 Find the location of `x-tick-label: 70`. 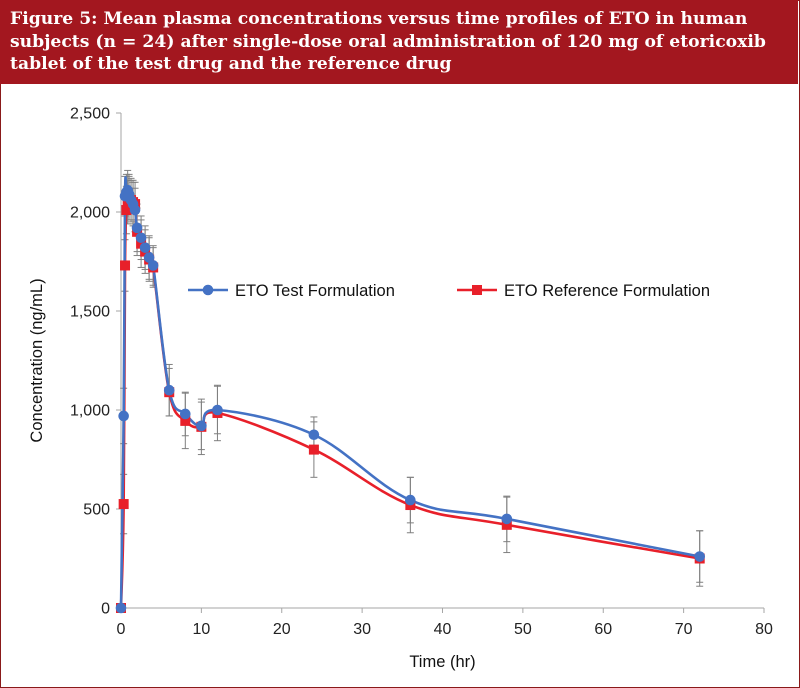

x-tick-label: 70 is located at coordinates (684, 629).